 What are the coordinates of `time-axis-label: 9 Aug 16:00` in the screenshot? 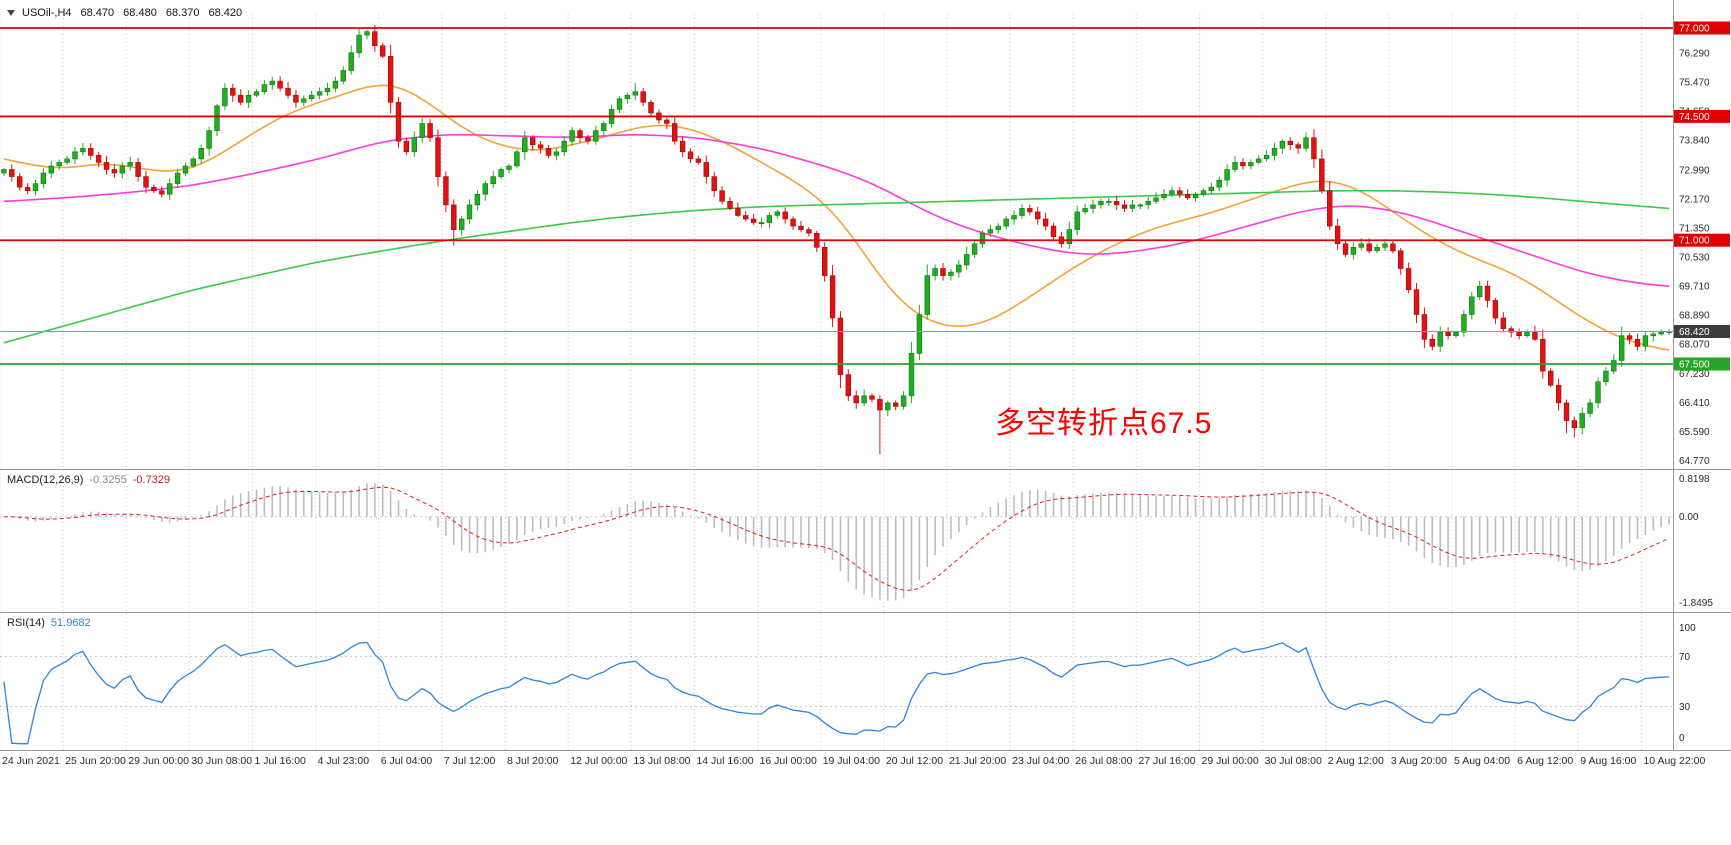 It's located at (1608, 761).